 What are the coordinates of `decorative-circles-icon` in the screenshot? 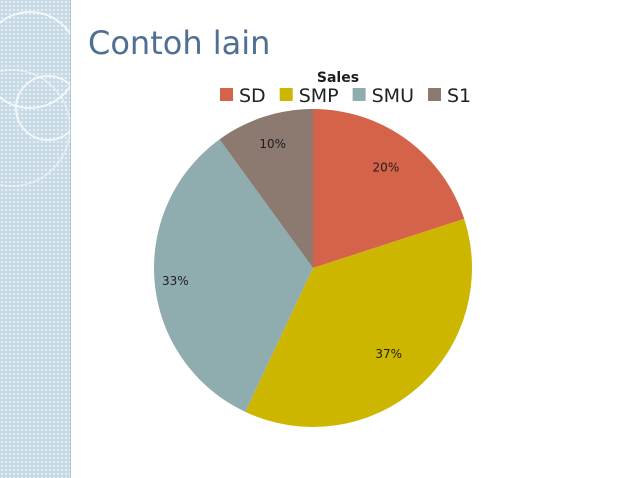 It's located at (35, 99).